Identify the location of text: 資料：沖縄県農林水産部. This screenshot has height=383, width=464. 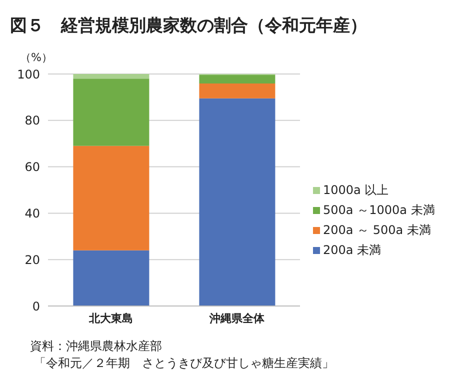
(96, 346).